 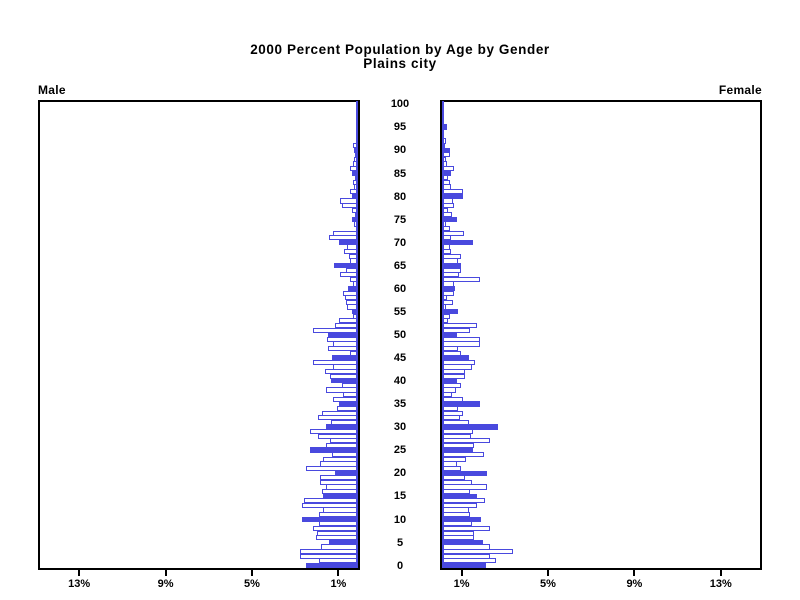 What do you see at coordinates (79, 584) in the screenshot?
I see `male-xaxis-13pct-label: 13%` at bounding box center [79, 584].